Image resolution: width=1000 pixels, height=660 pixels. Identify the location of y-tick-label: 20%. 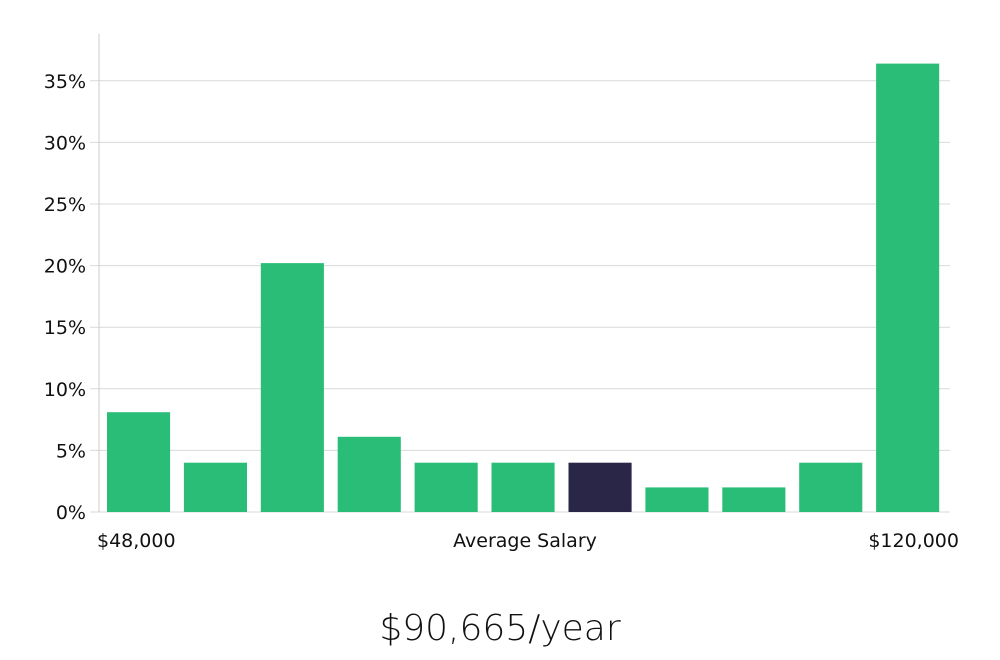
(65, 267).